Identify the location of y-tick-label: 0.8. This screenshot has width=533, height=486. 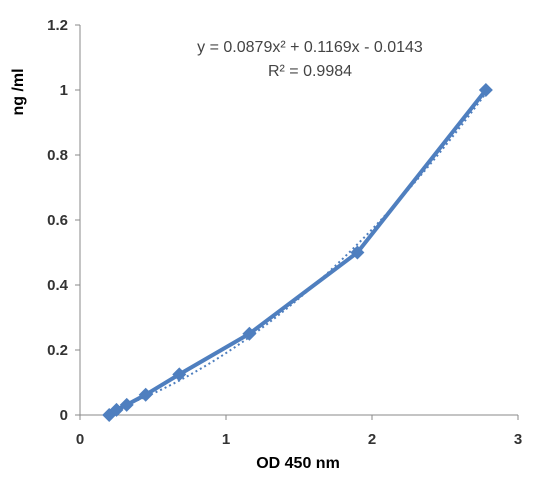
(57, 155).